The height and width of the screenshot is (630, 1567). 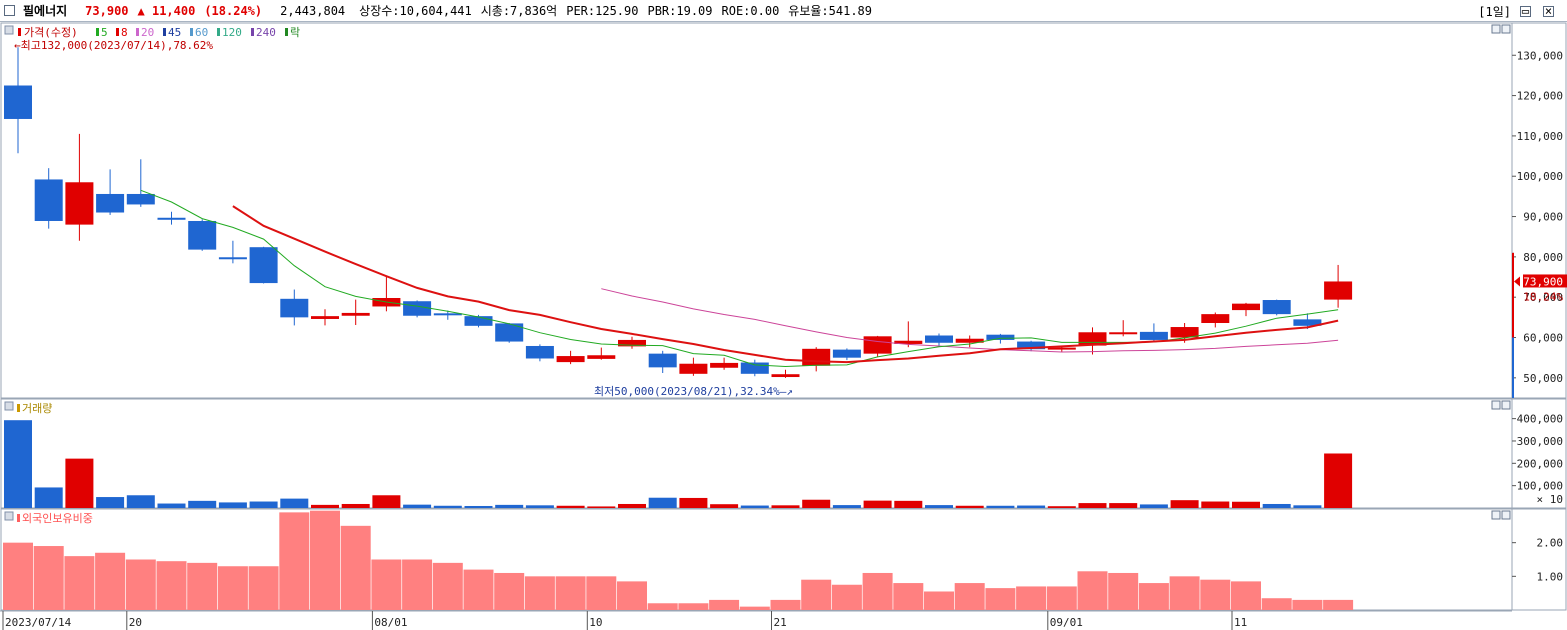 What do you see at coordinates (1543, 378) in the screenshot?
I see `price-tick-label: 50,000` at bounding box center [1543, 378].